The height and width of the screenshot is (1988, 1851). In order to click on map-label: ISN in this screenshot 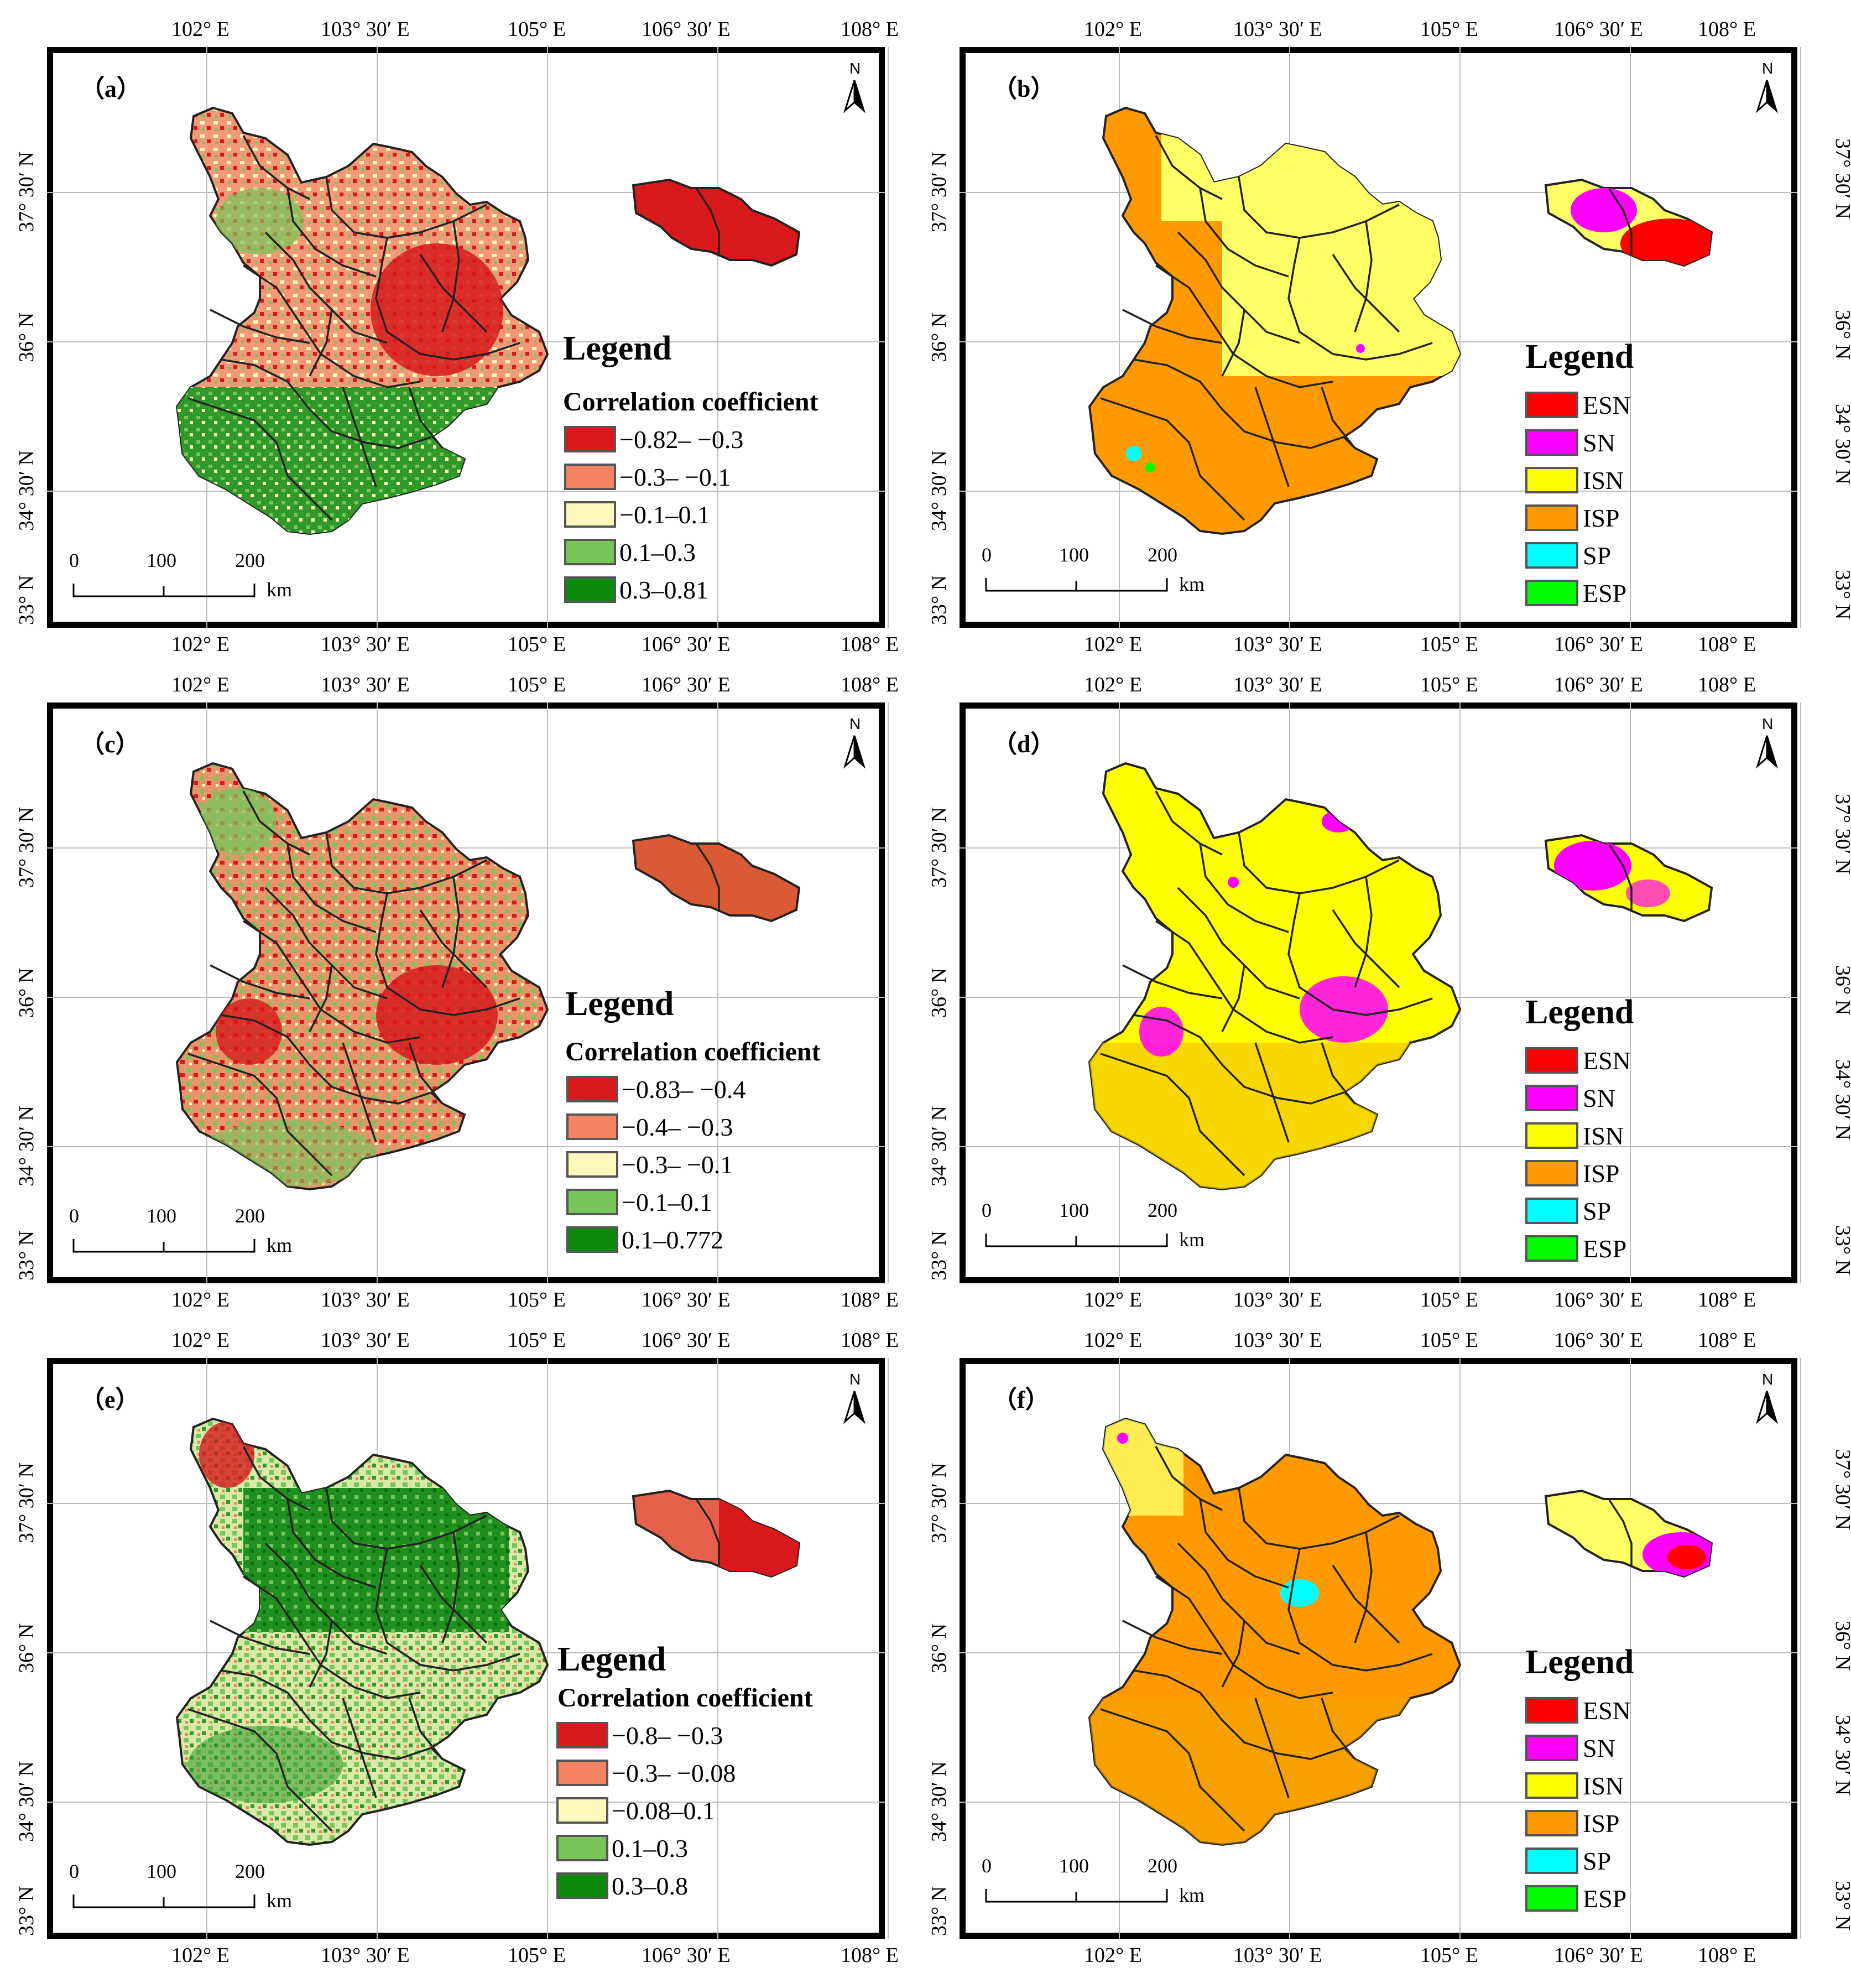, I will do `click(1603, 1136)`.